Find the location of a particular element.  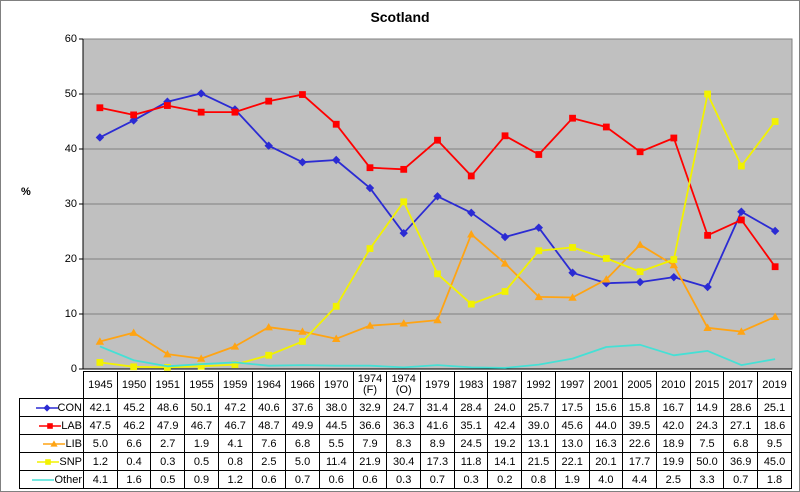

year-header-cell: 1997 is located at coordinates (572, 385).